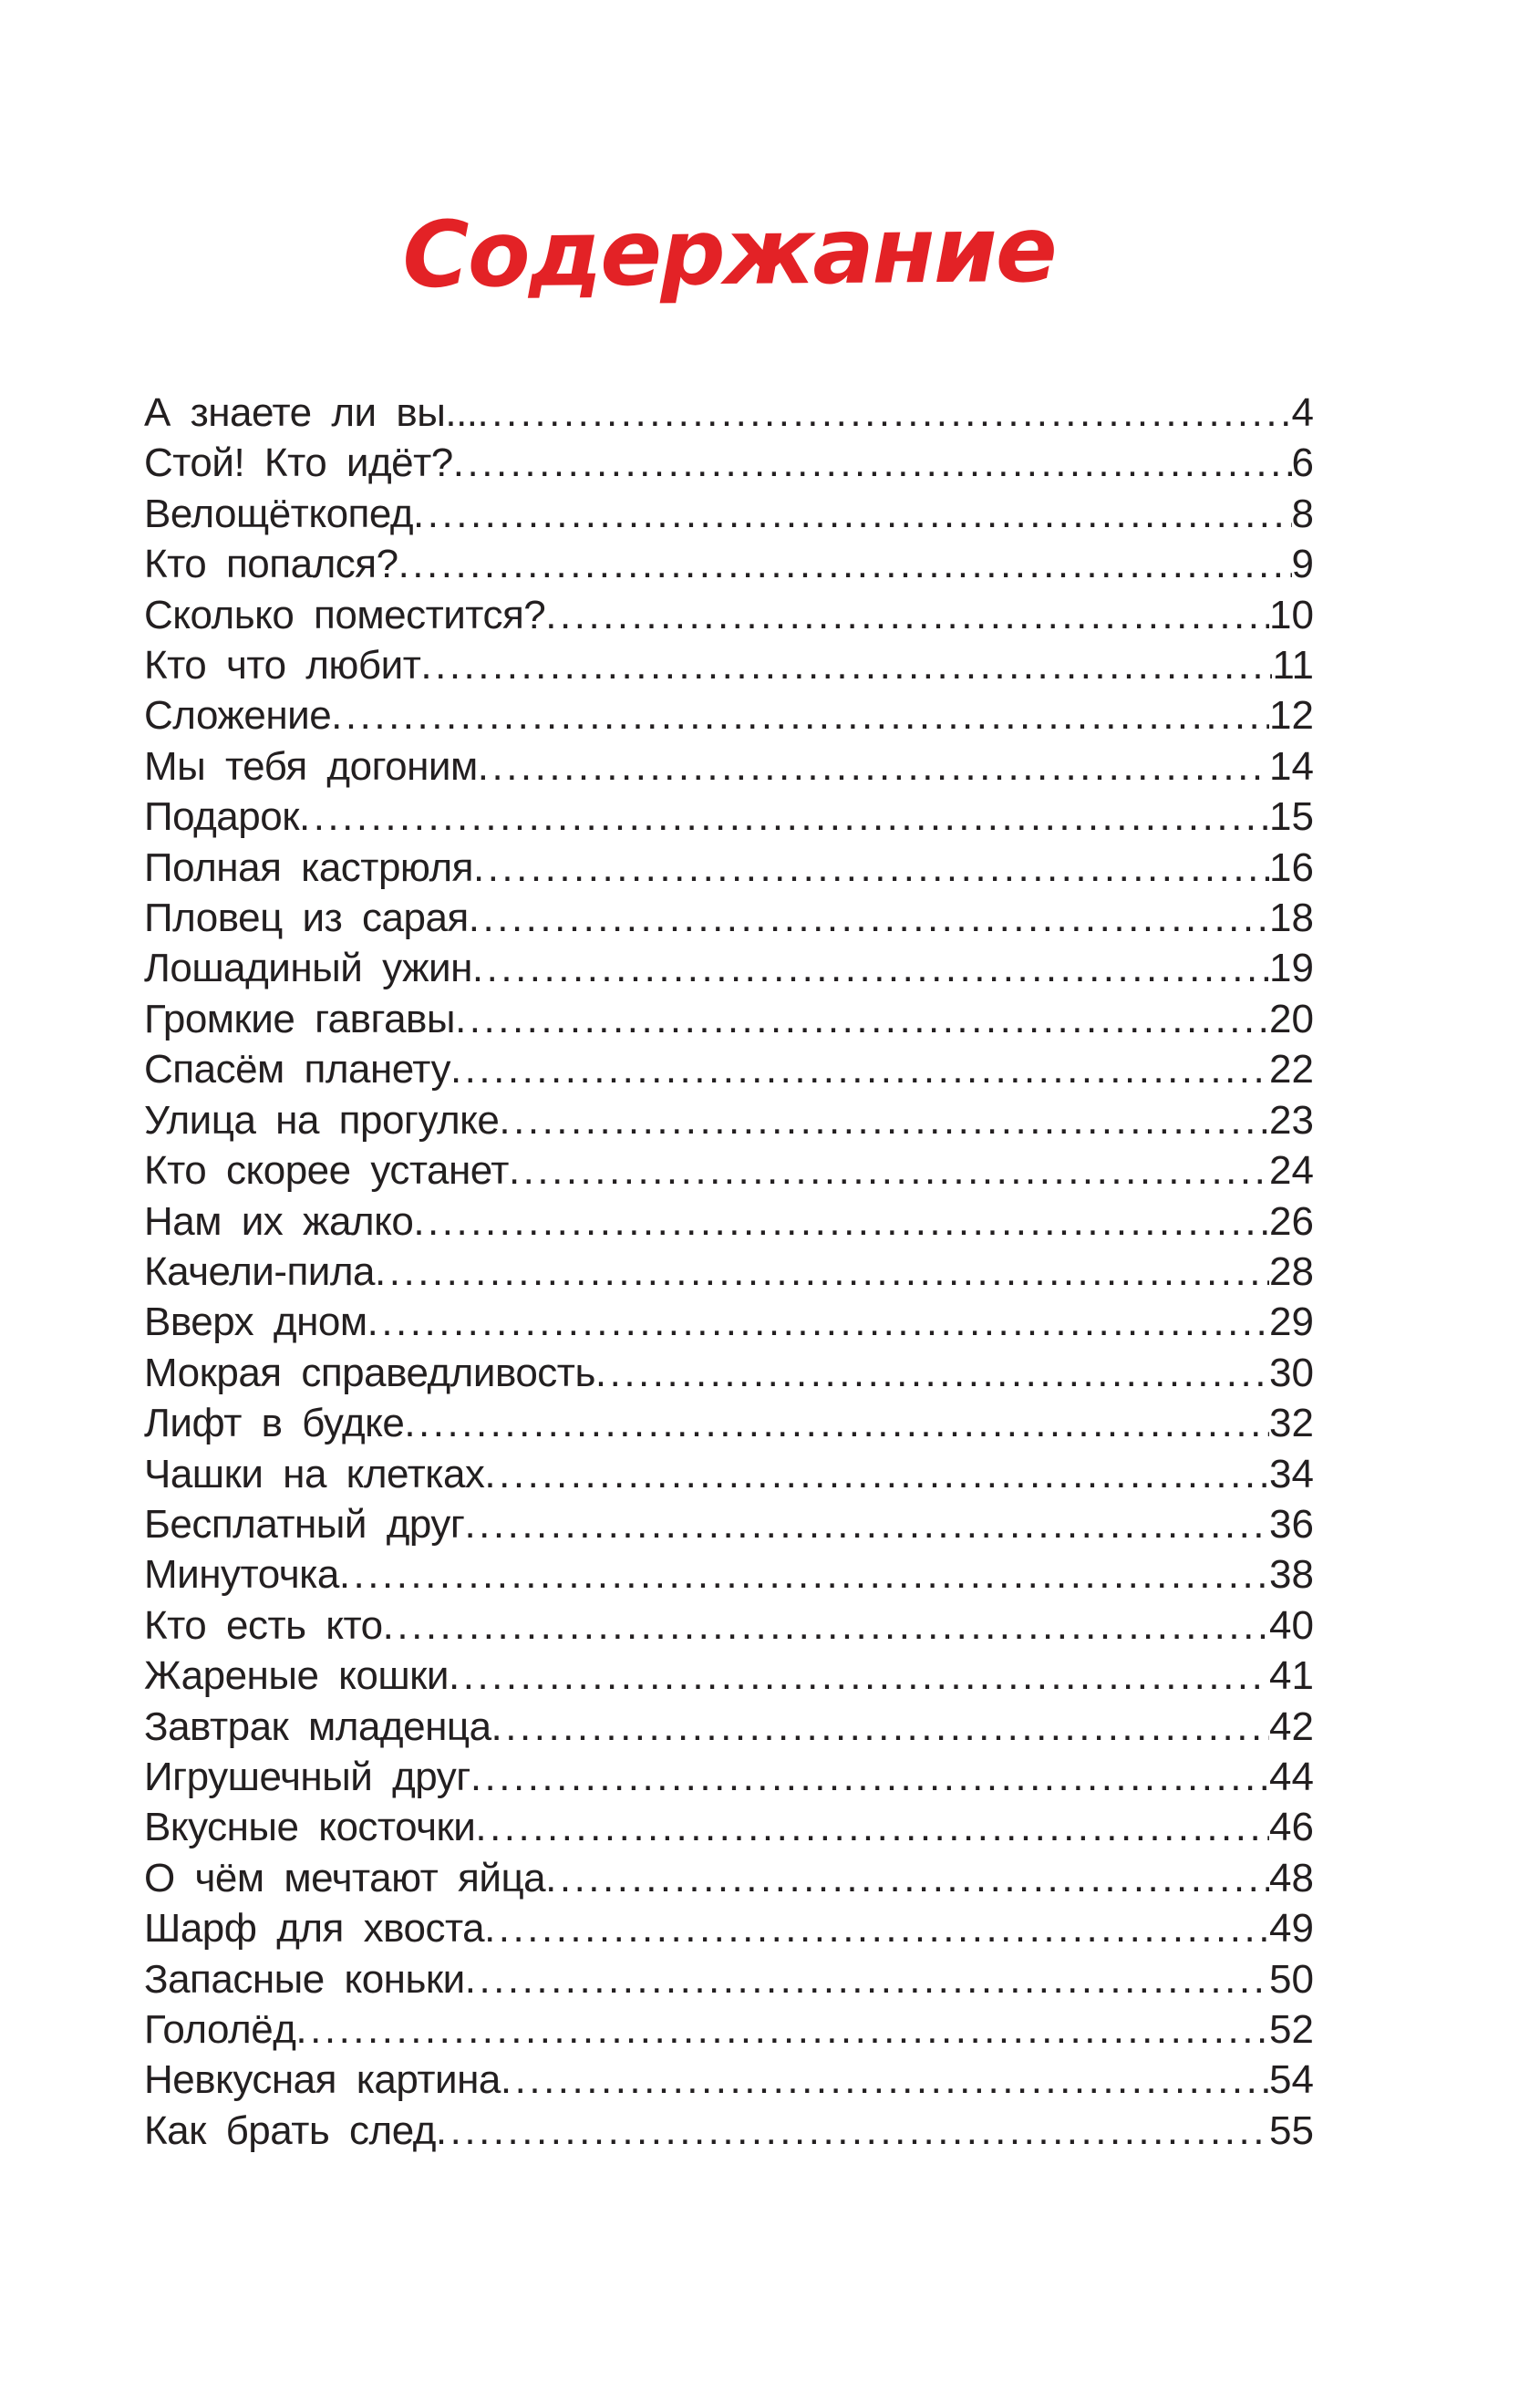 The image size is (1540, 2392). I want to click on toc-entry-page-number: 11, so click(1293, 666).